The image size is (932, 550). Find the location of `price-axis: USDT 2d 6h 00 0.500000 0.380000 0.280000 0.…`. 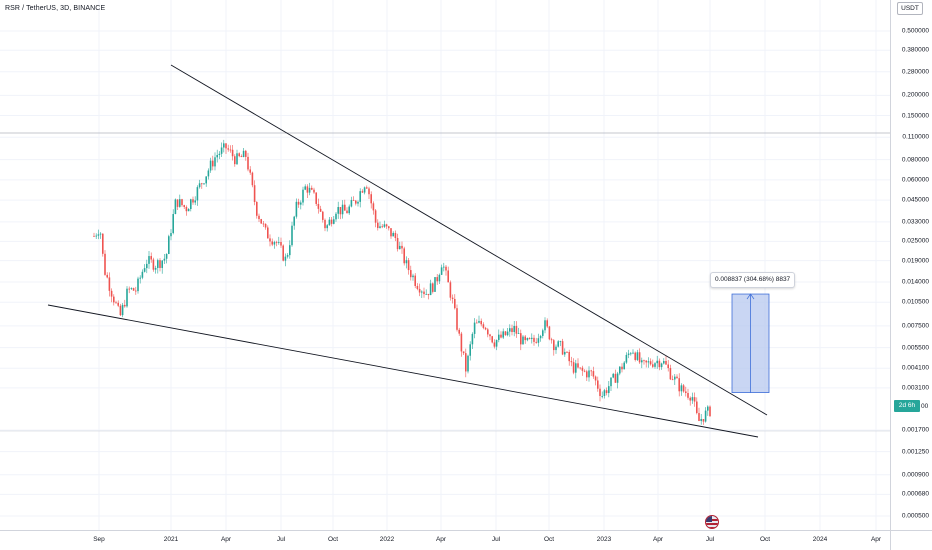

price-axis: USDT 2d 6h 00 0.500000 0.380000 0.280000 0.… is located at coordinates (911, 265).